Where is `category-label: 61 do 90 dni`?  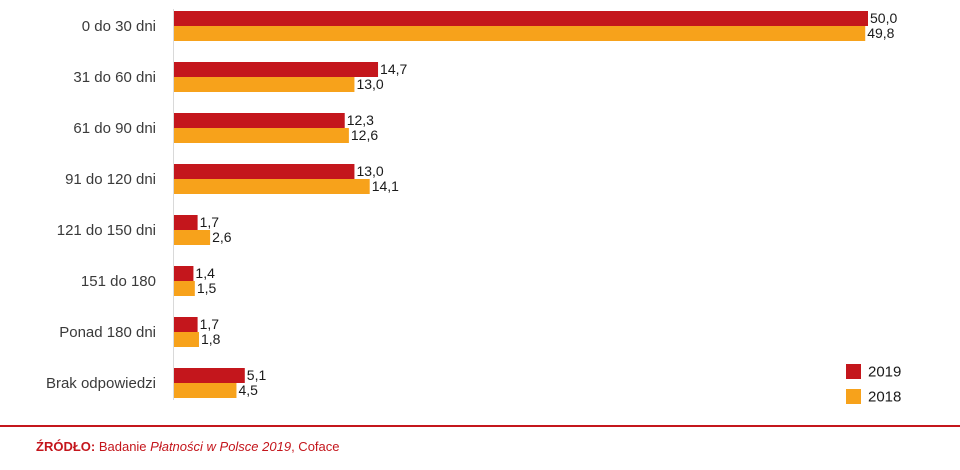
category-label: 61 do 90 dni is located at coordinates (114, 128).